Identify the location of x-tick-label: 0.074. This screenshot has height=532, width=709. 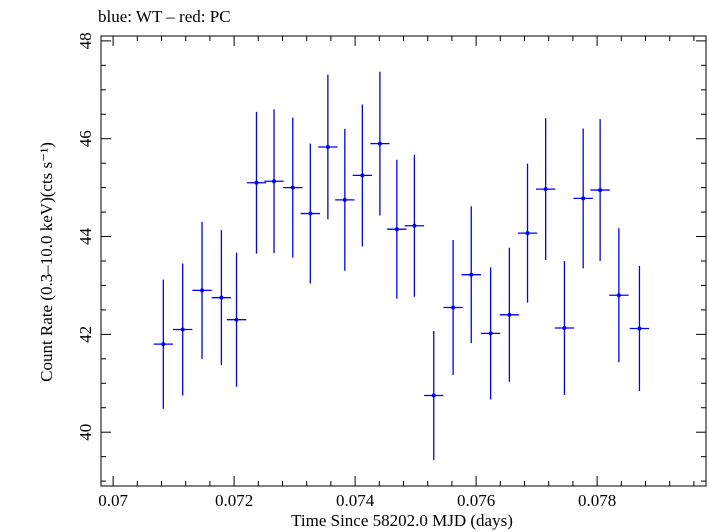
(355, 500).